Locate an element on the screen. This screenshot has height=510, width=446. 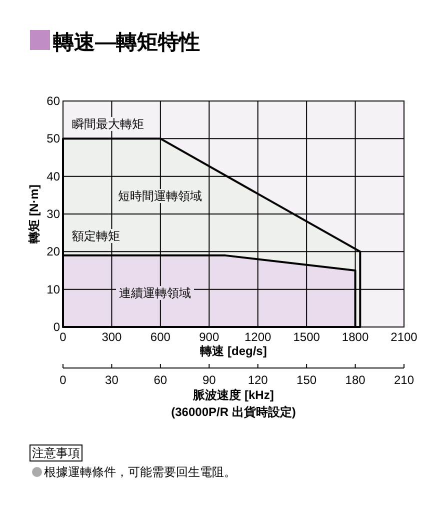
x-tick-label: 2100 is located at coordinates (404, 337).